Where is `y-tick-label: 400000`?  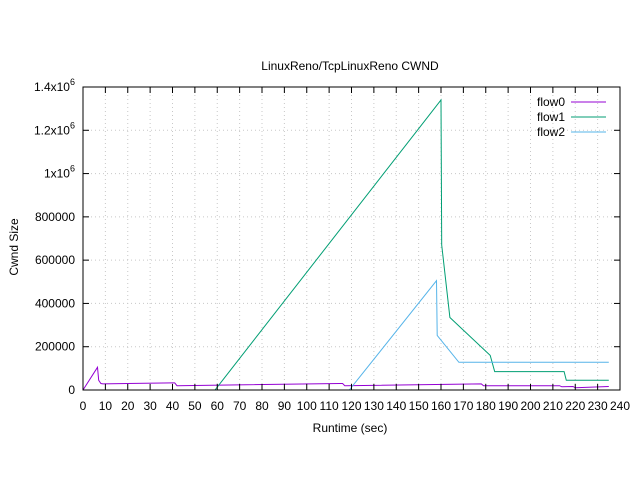 y-tick-label: 400000 is located at coordinates (55, 303).